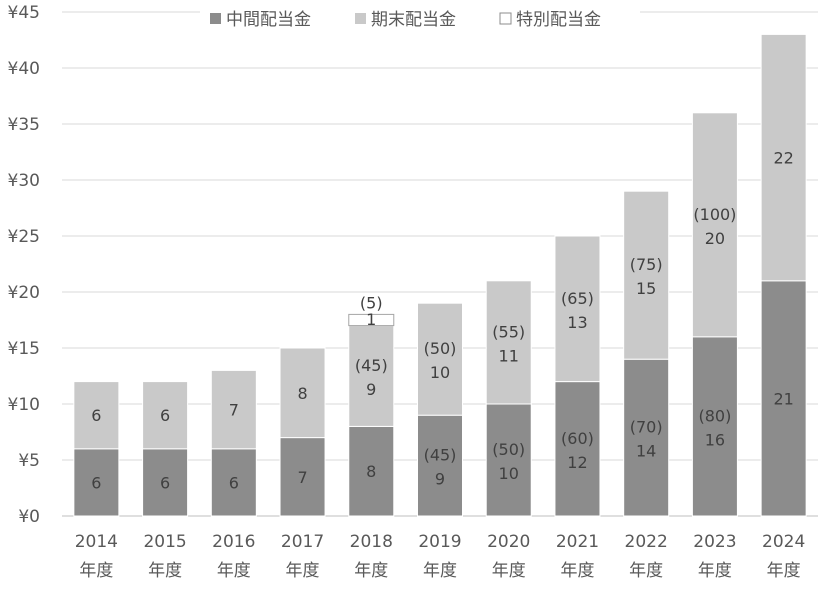 This screenshot has height=607, width=830. What do you see at coordinates (268, 20) in the screenshot?
I see `legend-label: 中間配当金` at bounding box center [268, 20].